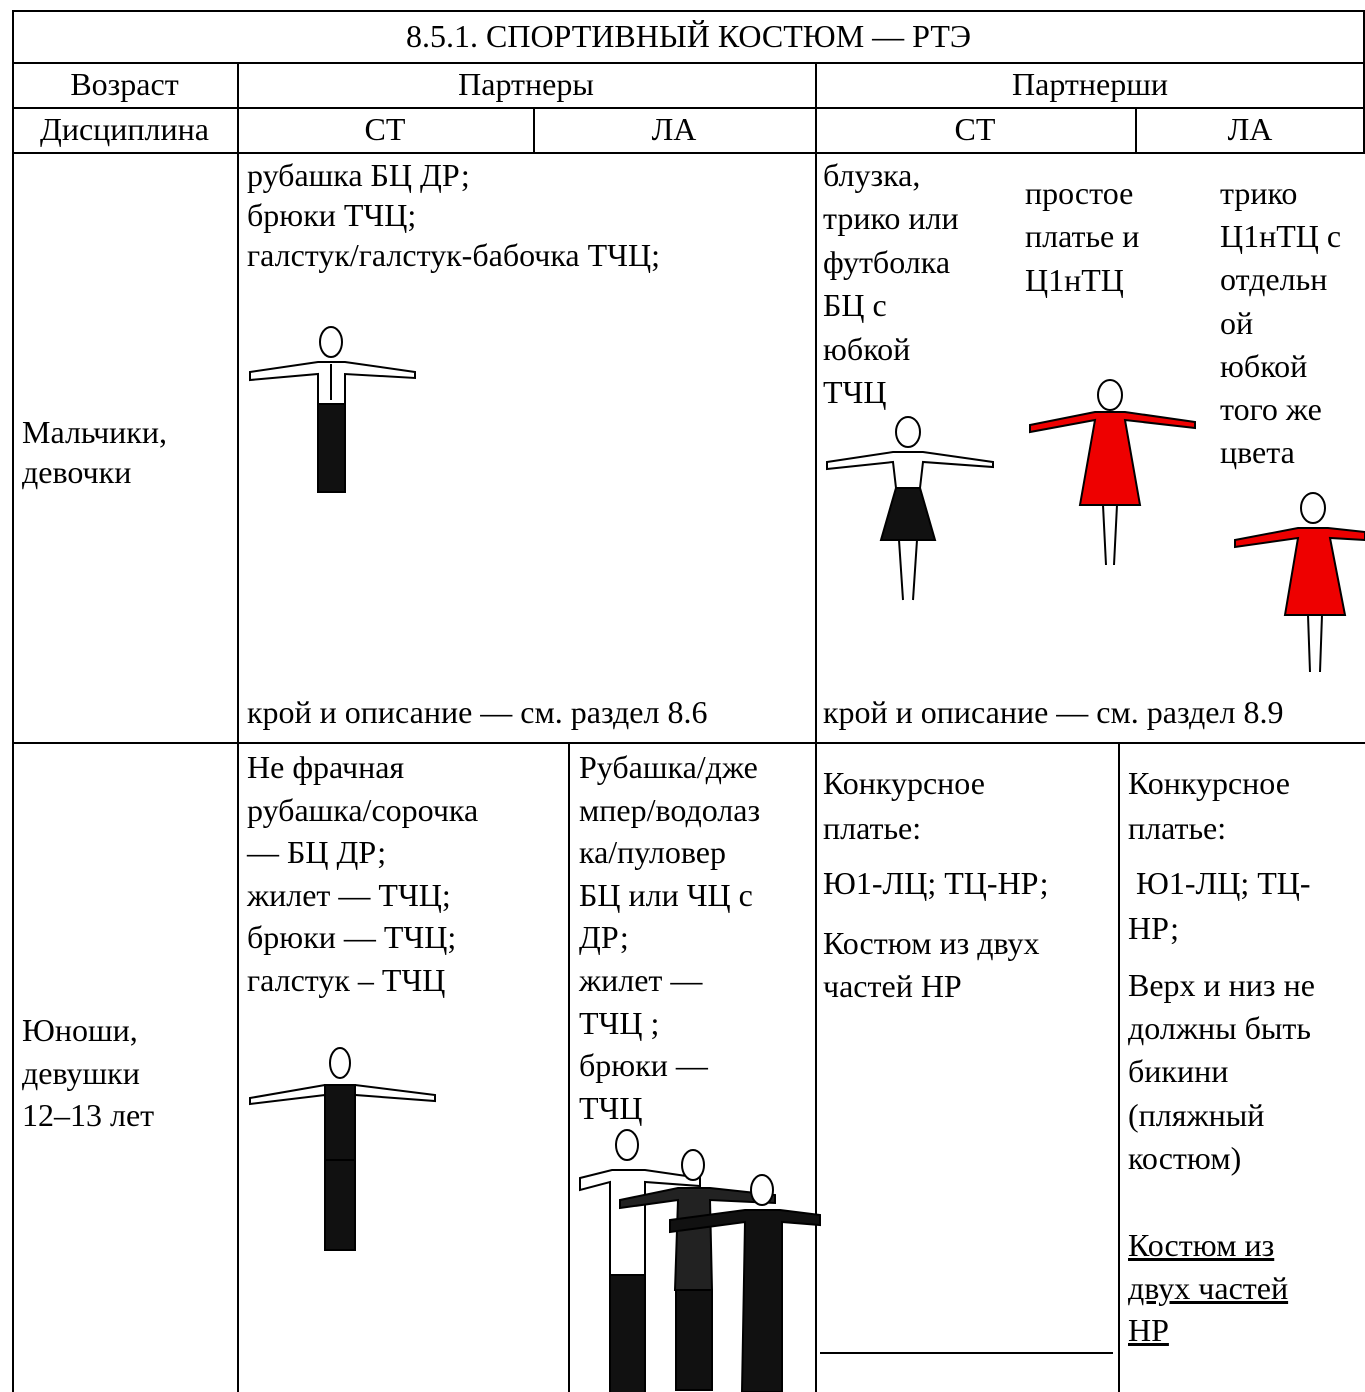 This screenshot has height=1392, width=1365. I want to click on age-cell: 12–13 лет, so click(88, 1115).